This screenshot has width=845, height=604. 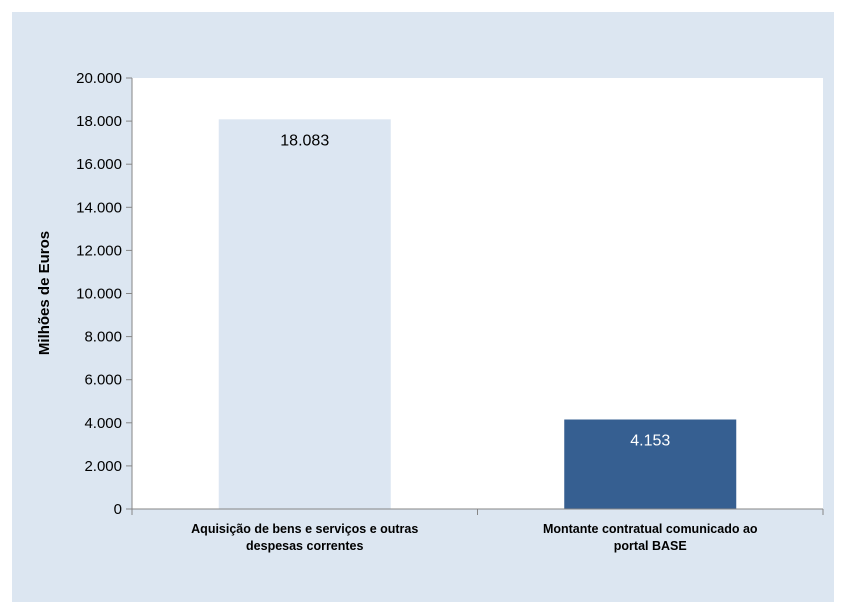 I want to click on x-category-label: despesas correntes, so click(x=304, y=546).